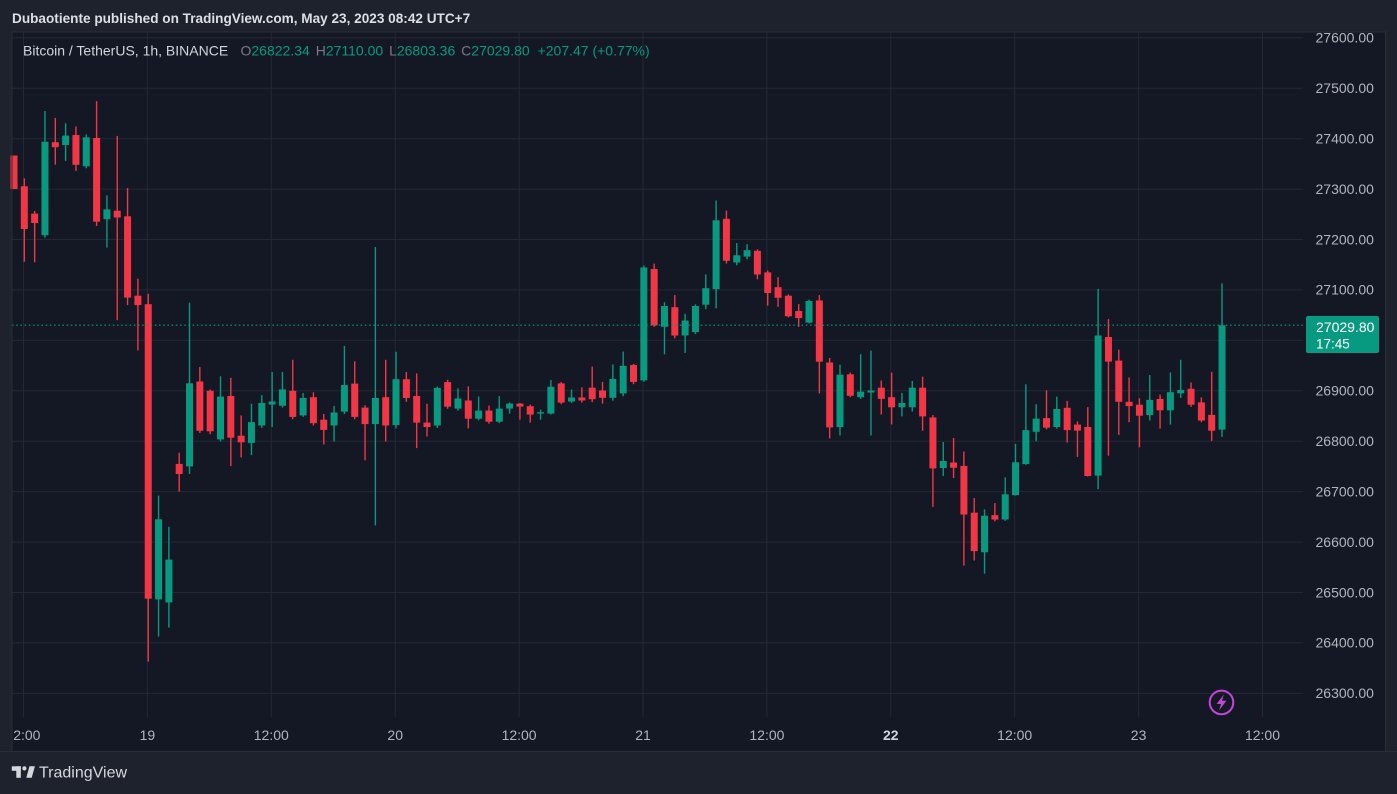 The image size is (1397, 794). Describe the element at coordinates (1345, 239) in the screenshot. I see `svg-text: 27200.00` at that location.